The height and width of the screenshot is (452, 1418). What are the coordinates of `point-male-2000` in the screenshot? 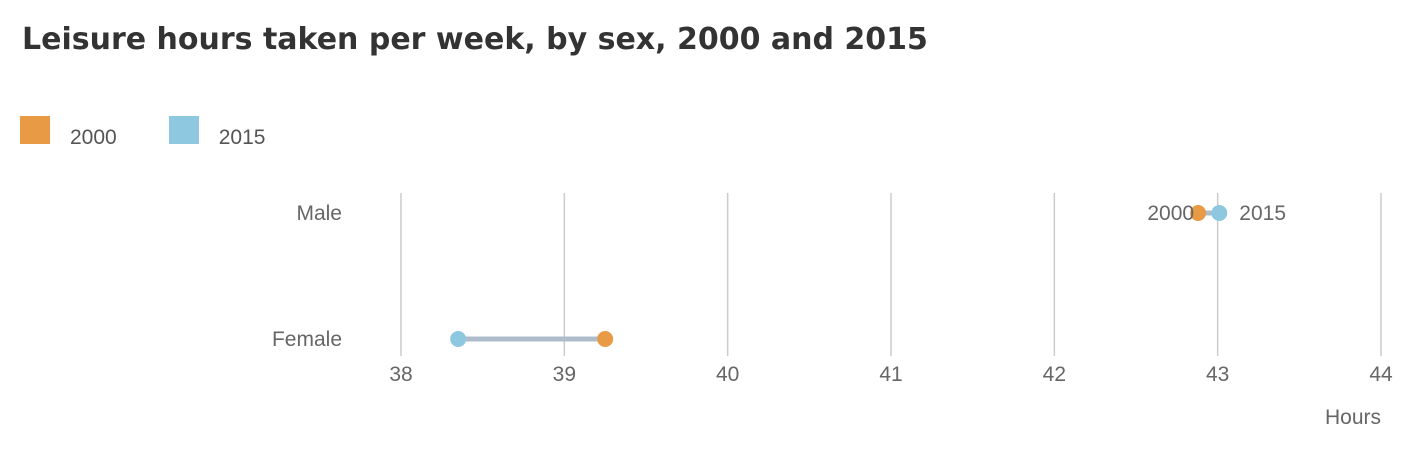 It's located at (1198, 213).